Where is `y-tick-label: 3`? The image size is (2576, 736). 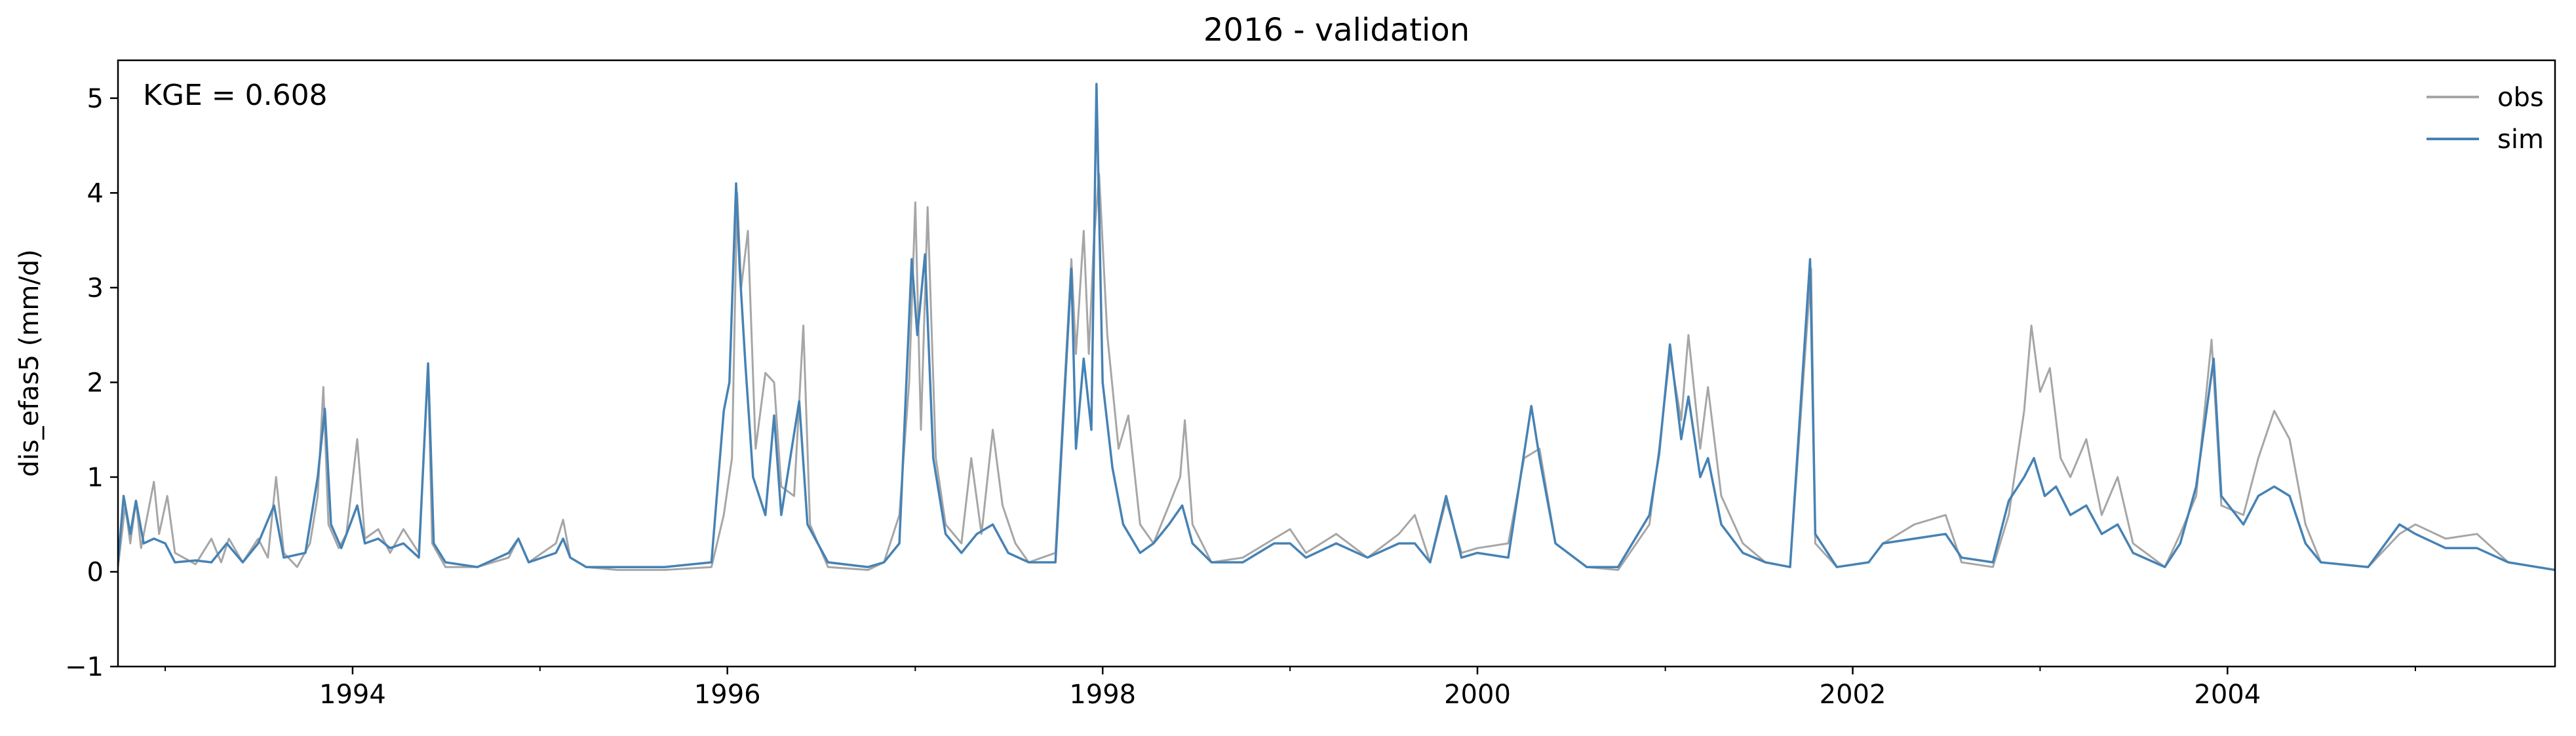 y-tick-label: 3 is located at coordinates (95, 288).